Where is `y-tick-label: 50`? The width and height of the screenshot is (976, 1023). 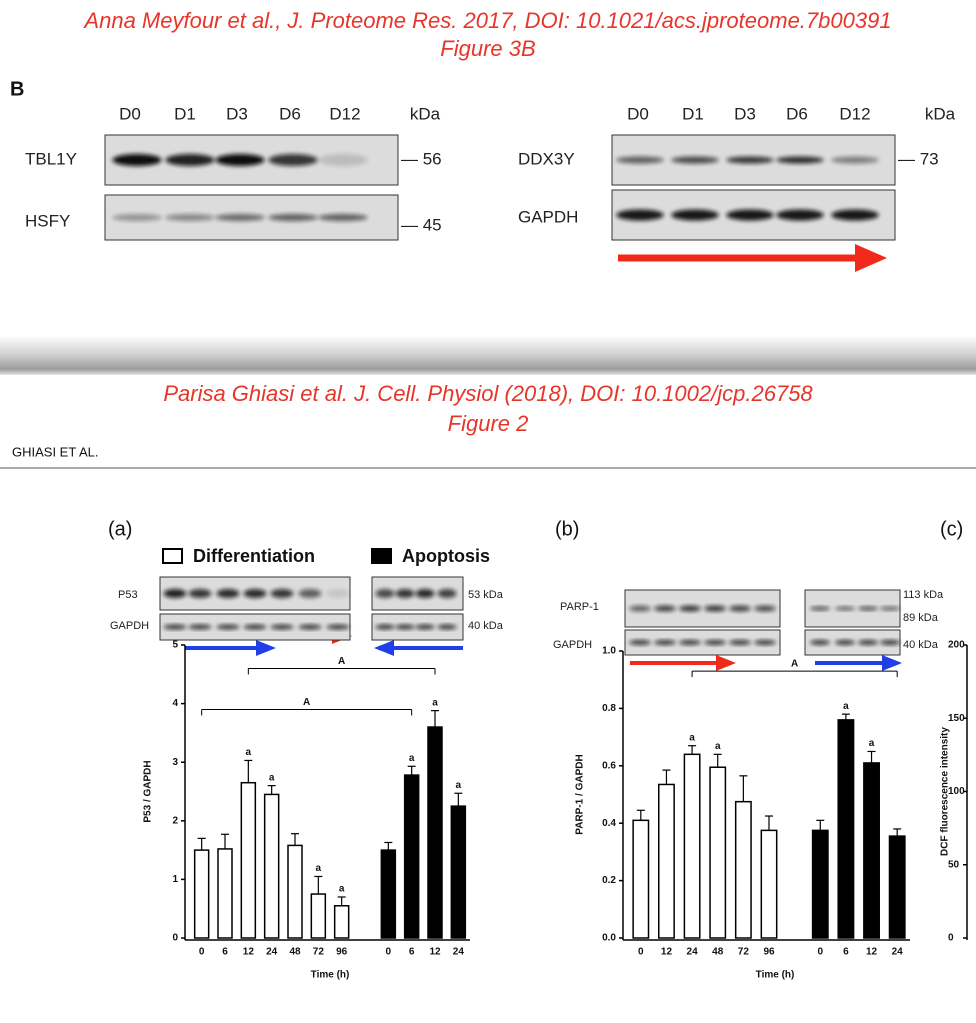
y-tick-label: 50 is located at coordinates (954, 864).